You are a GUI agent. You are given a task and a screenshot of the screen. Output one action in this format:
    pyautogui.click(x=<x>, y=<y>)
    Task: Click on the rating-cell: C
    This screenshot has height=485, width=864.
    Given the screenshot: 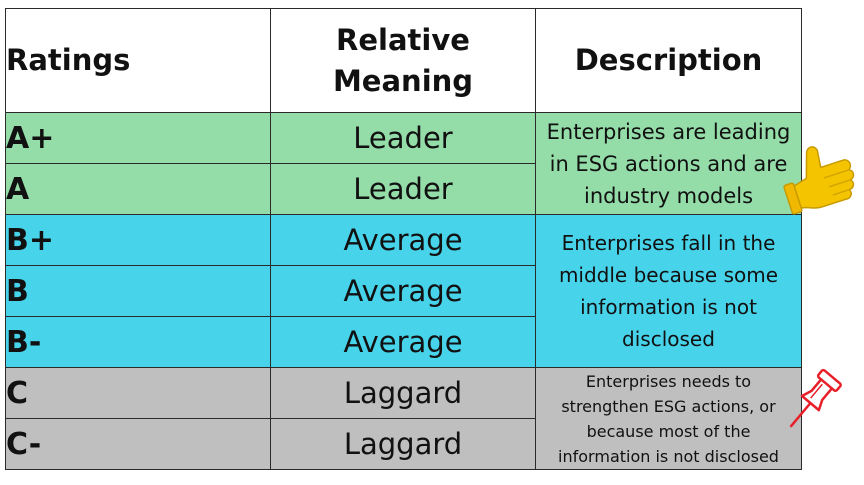 What is the action you would take?
    pyautogui.click(x=138, y=393)
    